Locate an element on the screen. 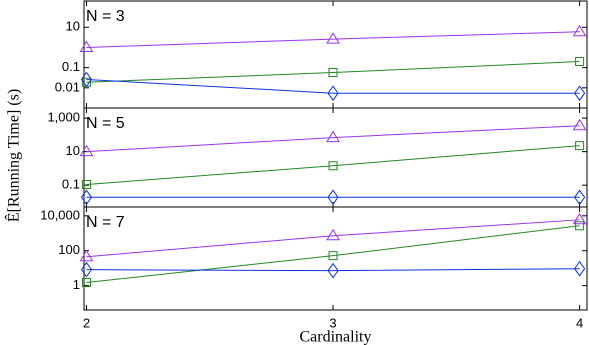  y-tick-label: 10,000 is located at coordinates (60, 214).